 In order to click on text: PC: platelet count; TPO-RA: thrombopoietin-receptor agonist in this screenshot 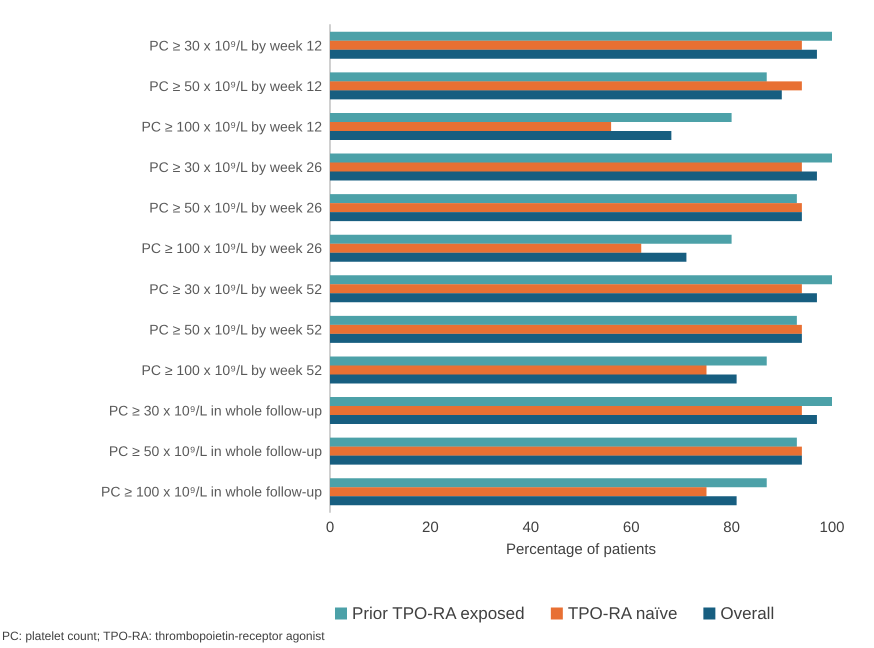, I will do `click(164, 636)`.